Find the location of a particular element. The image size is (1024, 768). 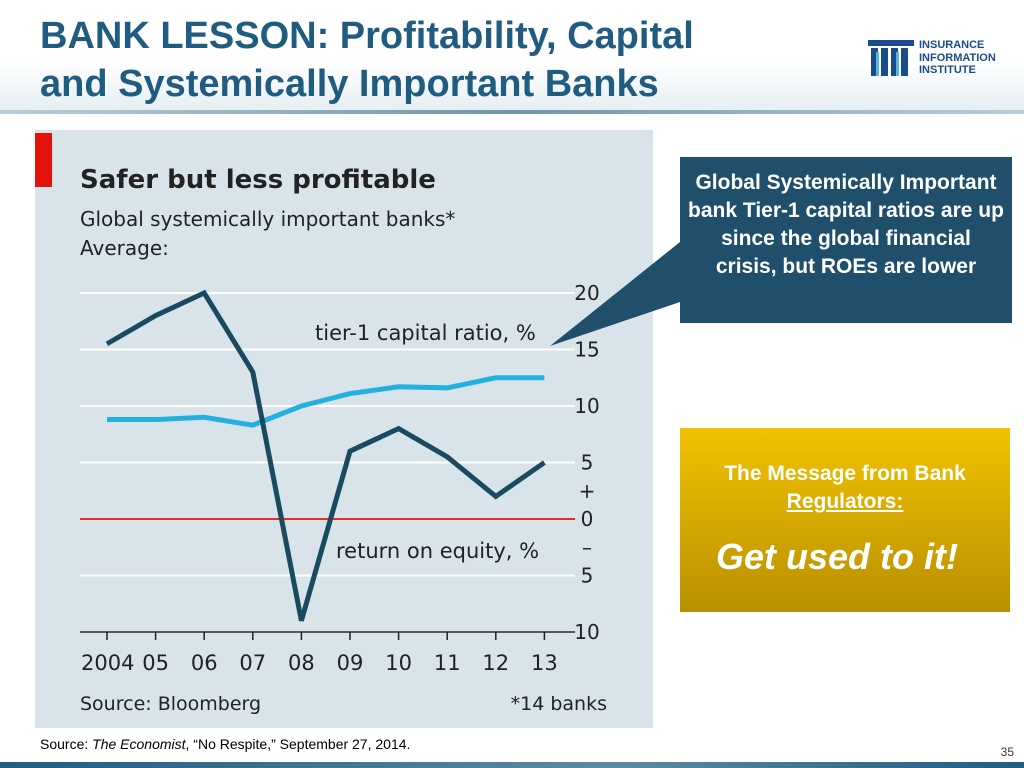

x-tick-label: 13 is located at coordinates (544, 663).